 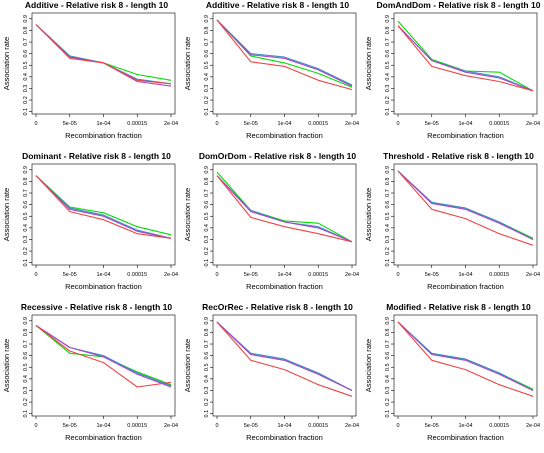 I want to click on panel-title: RecOrRec - Relative risk 8 - length 10, so click(x=277, y=307).